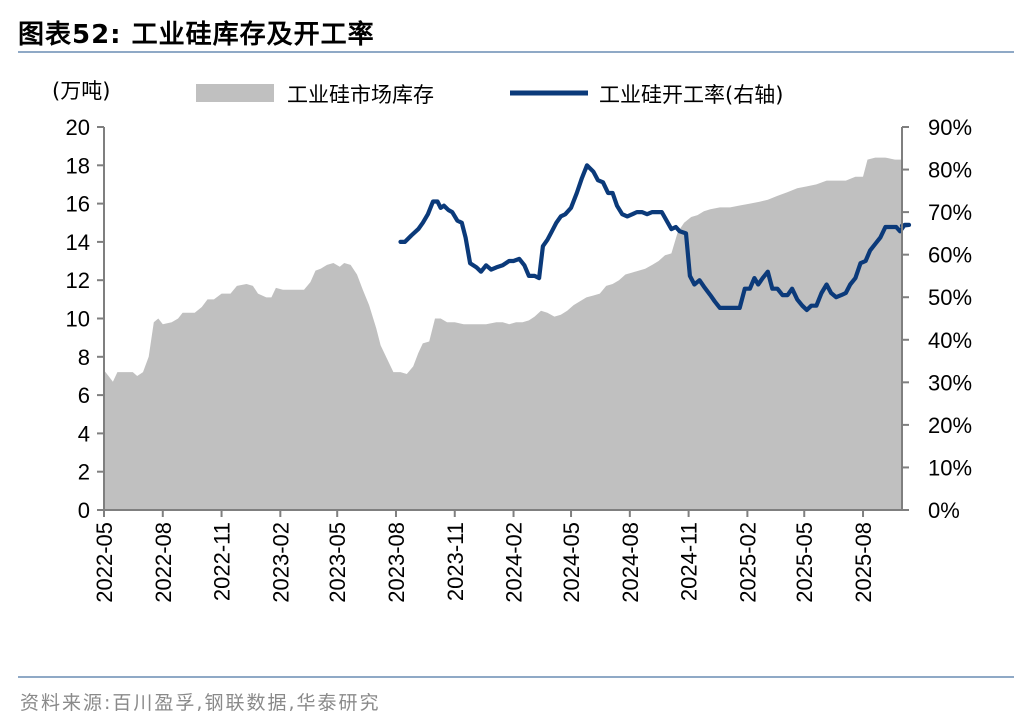 The height and width of the screenshot is (728, 1032). What do you see at coordinates (235, 93) in the screenshot?
I see `legend-swatch-inventory` at bounding box center [235, 93].